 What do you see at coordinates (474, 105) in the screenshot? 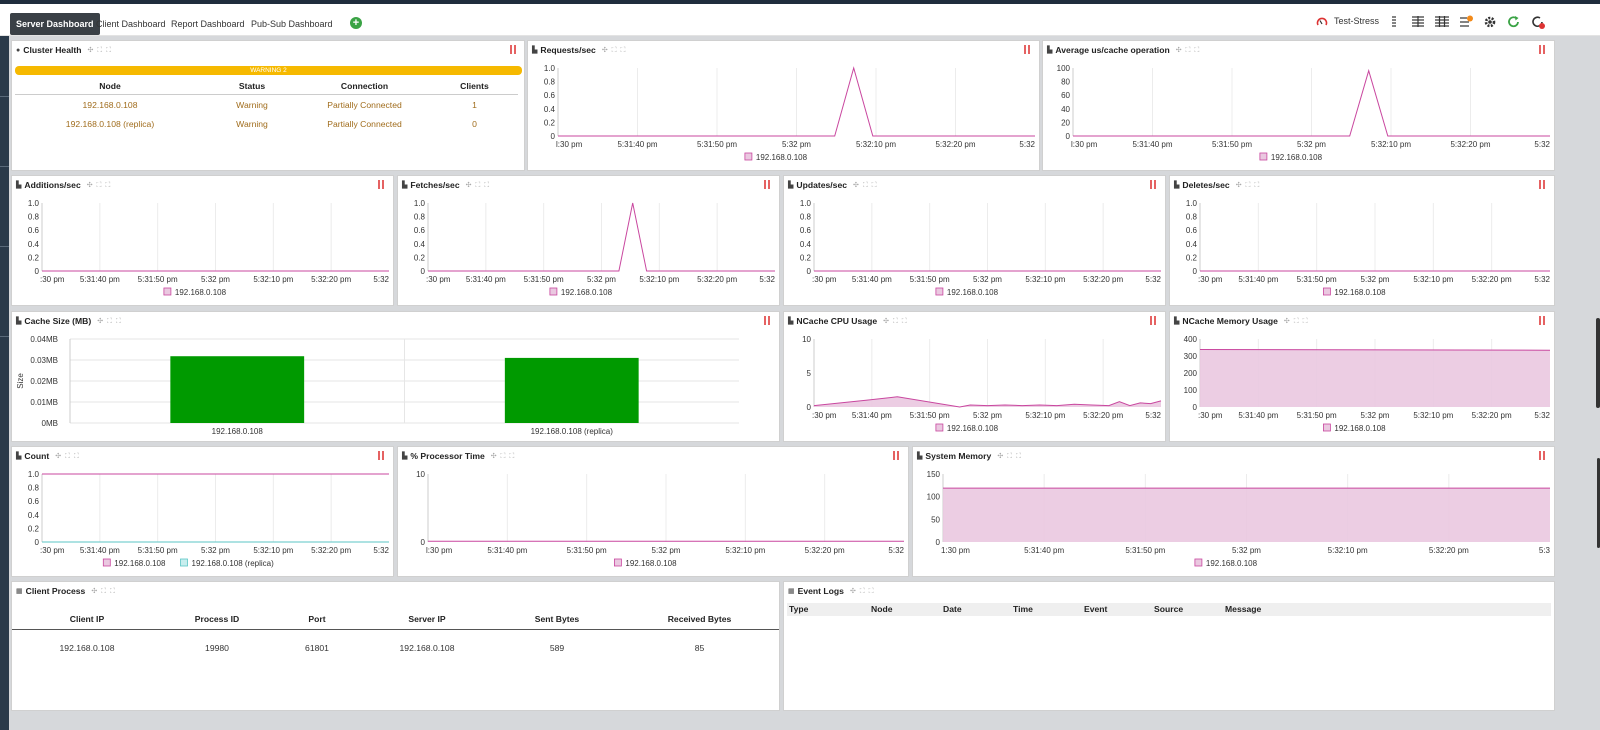
I see `cell-clients: 1` at bounding box center [474, 105].